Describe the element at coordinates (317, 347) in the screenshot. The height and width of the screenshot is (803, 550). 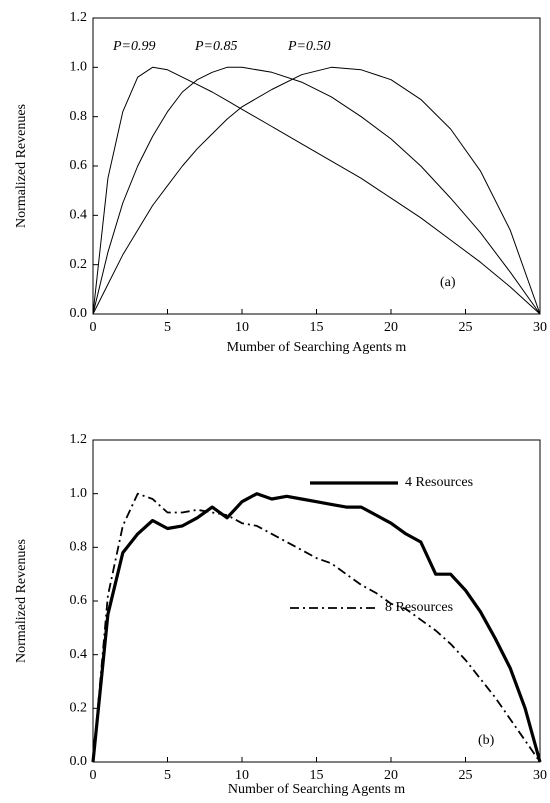
I see `x-axis-label: Mumber of Searching Agents m` at that location.